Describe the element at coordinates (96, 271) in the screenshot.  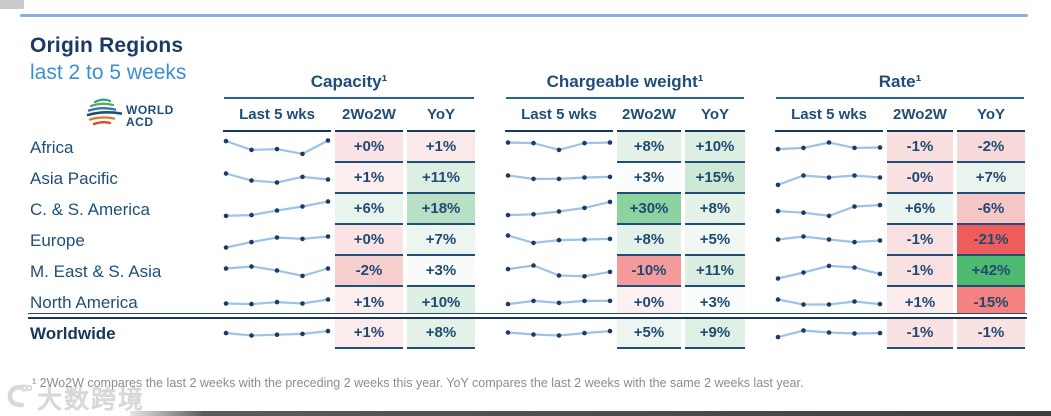
I see `region-label: M. East & S. Asia` at that location.